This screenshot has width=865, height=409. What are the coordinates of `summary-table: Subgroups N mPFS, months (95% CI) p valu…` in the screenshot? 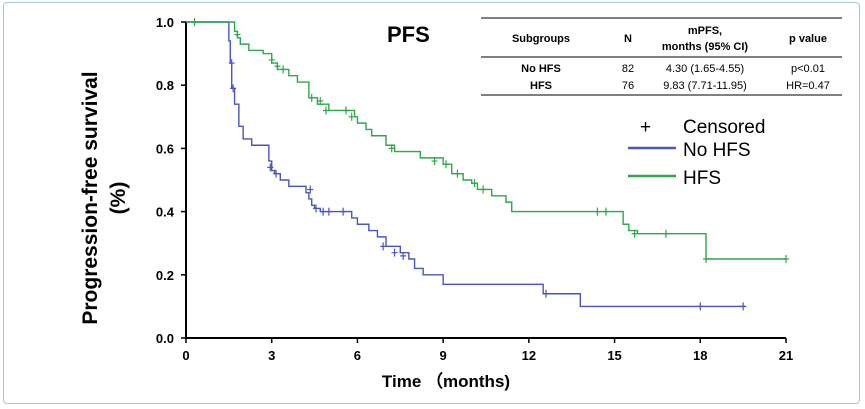 It's located at (661, 56).